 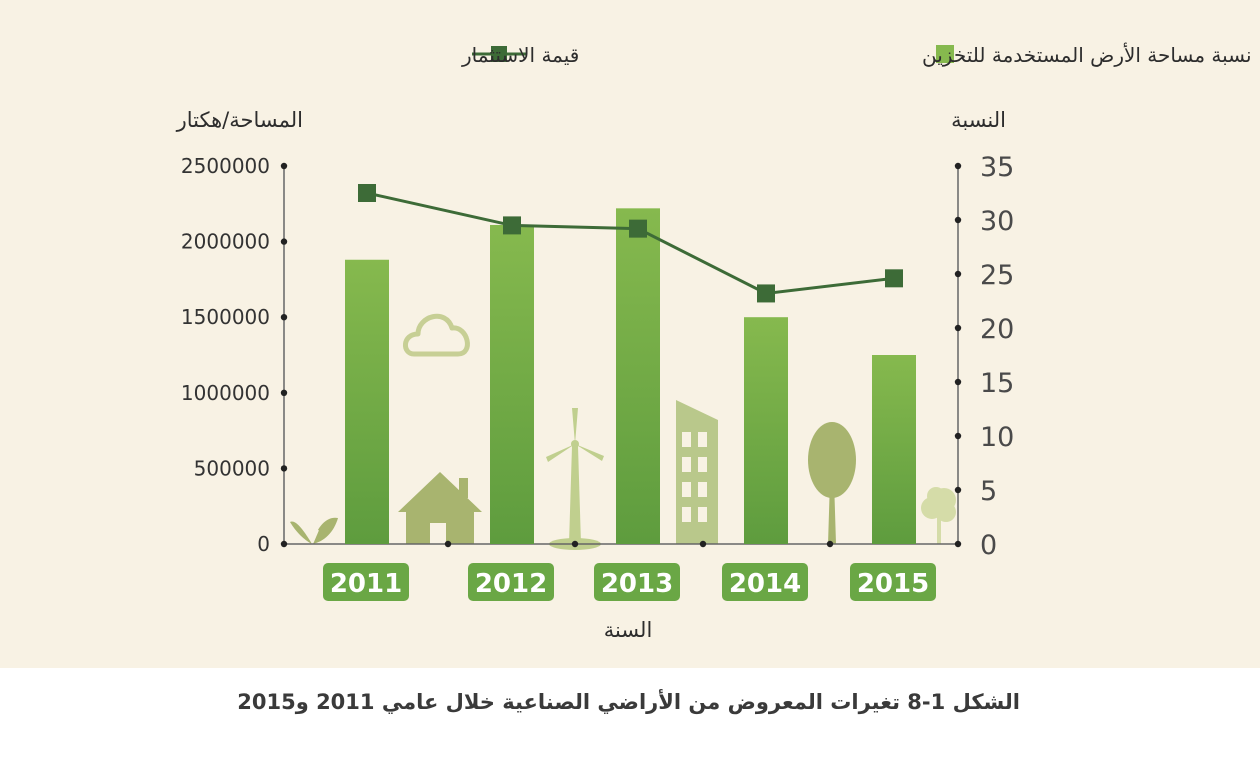 What do you see at coordinates (945, 54) in the screenshot?
I see `legend-bar-swatch` at bounding box center [945, 54].